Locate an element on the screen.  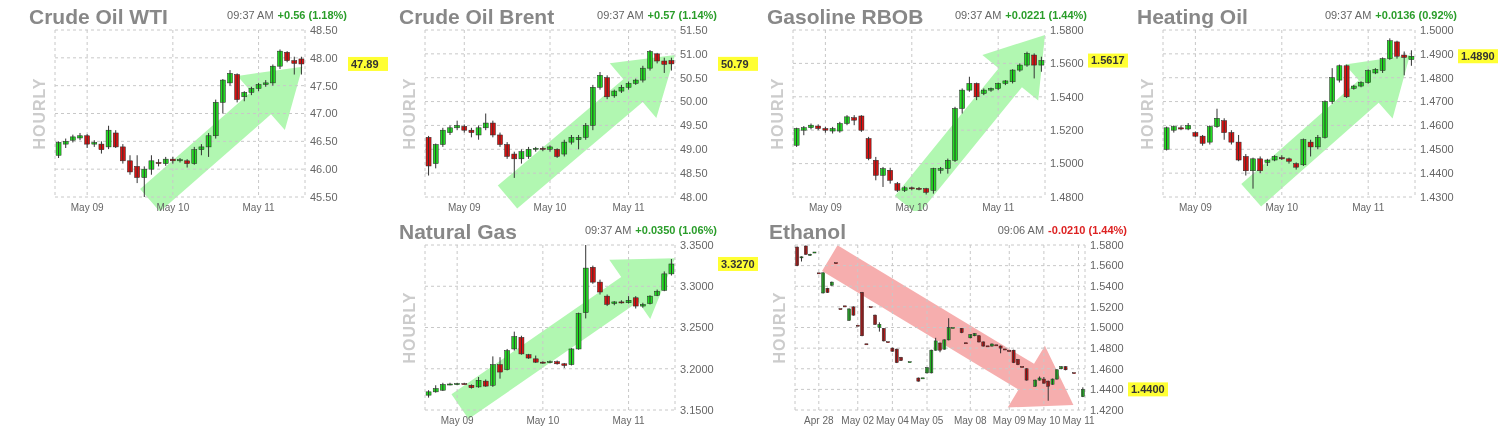
text: +0.0221 (1.44%) is located at coordinates (1046, 15).